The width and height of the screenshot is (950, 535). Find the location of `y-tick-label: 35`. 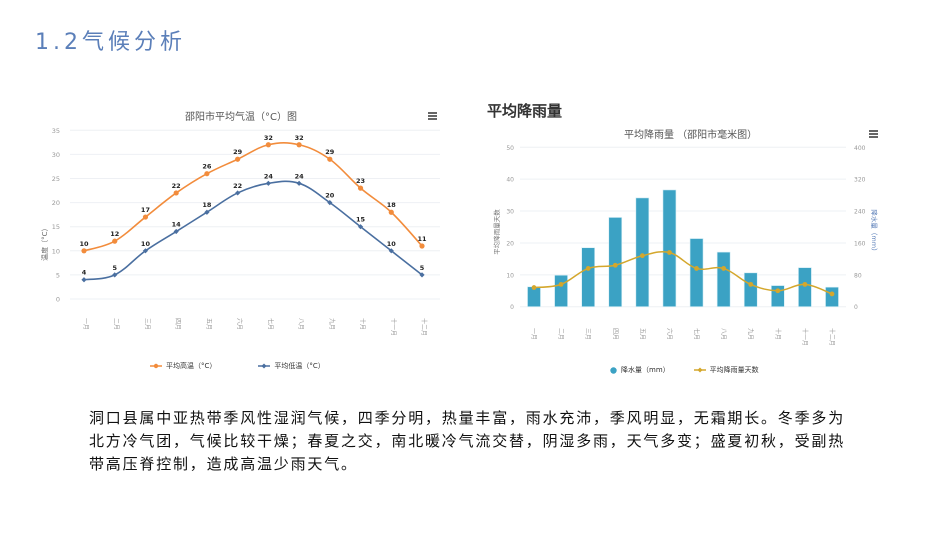

y-tick-label: 35 is located at coordinates (56, 131).